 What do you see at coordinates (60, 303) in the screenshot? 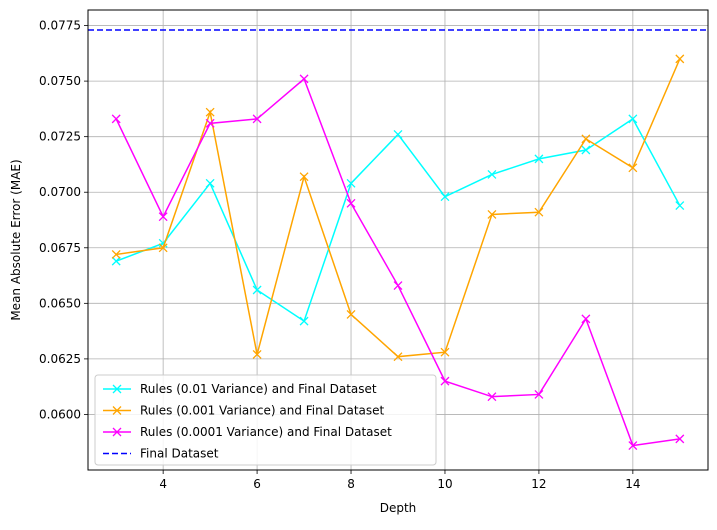
I see `y-tick-label: 0.0650` at bounding box center [60, 303].